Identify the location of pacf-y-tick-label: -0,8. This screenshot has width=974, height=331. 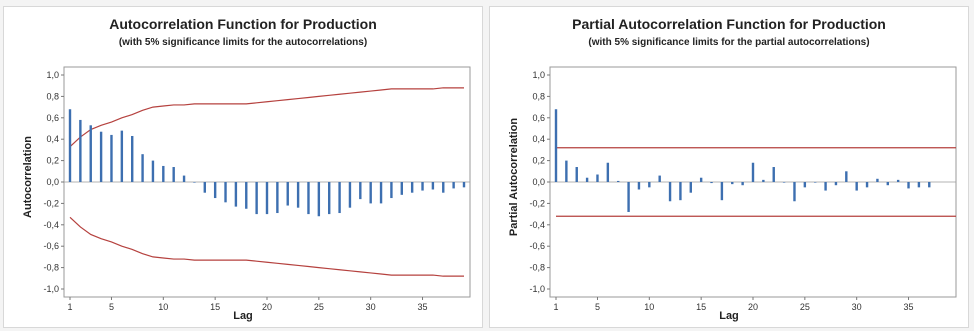
(537, 268).